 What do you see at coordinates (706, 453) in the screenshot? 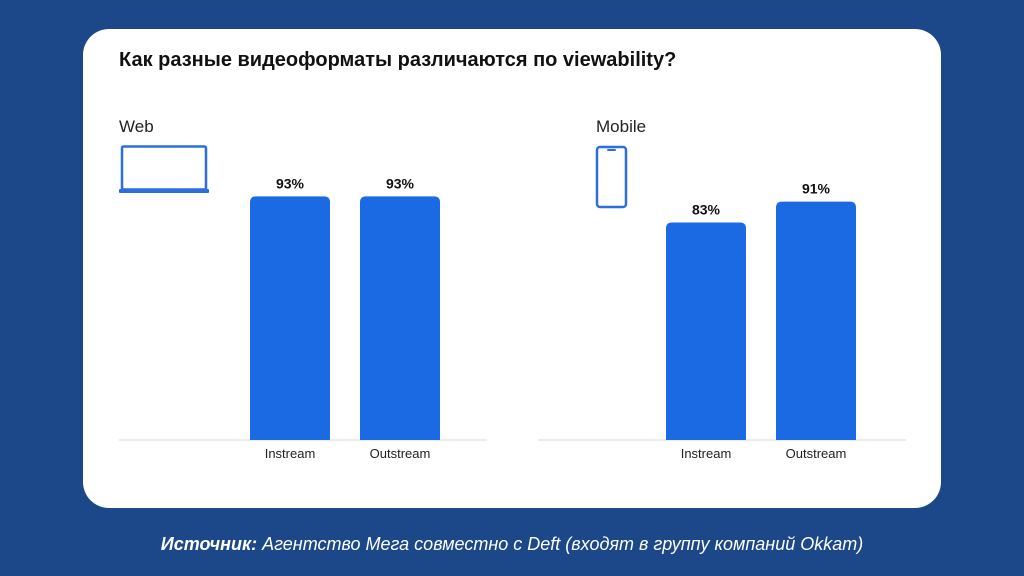
I see `mobile-category-label-0: Instream` at bounding box center [706, 453].